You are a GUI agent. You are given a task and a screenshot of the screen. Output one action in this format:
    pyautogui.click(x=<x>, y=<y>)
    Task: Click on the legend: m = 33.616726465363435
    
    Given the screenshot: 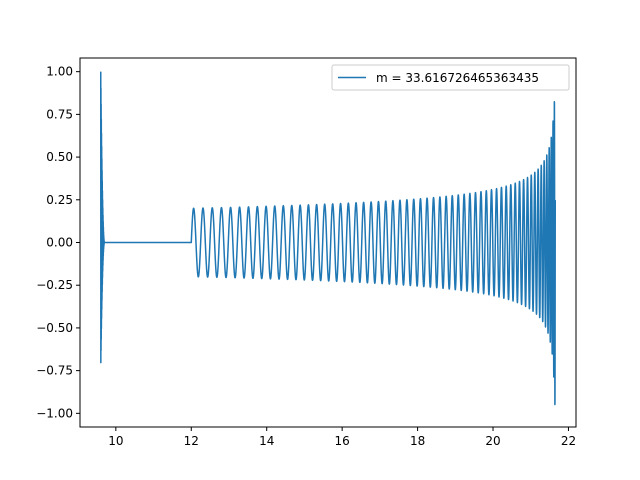 What is the action you would take?
    pyautogui.click(x=450, y=77)
    